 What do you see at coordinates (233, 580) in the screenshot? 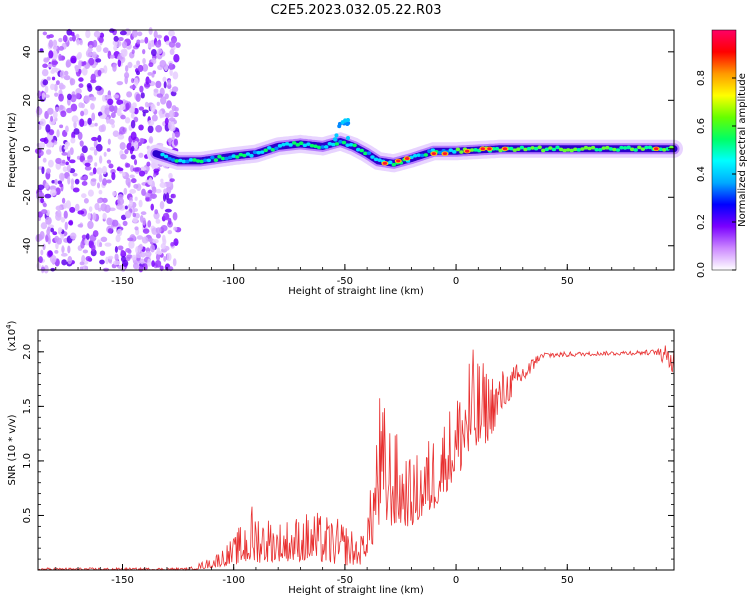
I see `x-tick-label: -100` at bounding box center [233, 580].